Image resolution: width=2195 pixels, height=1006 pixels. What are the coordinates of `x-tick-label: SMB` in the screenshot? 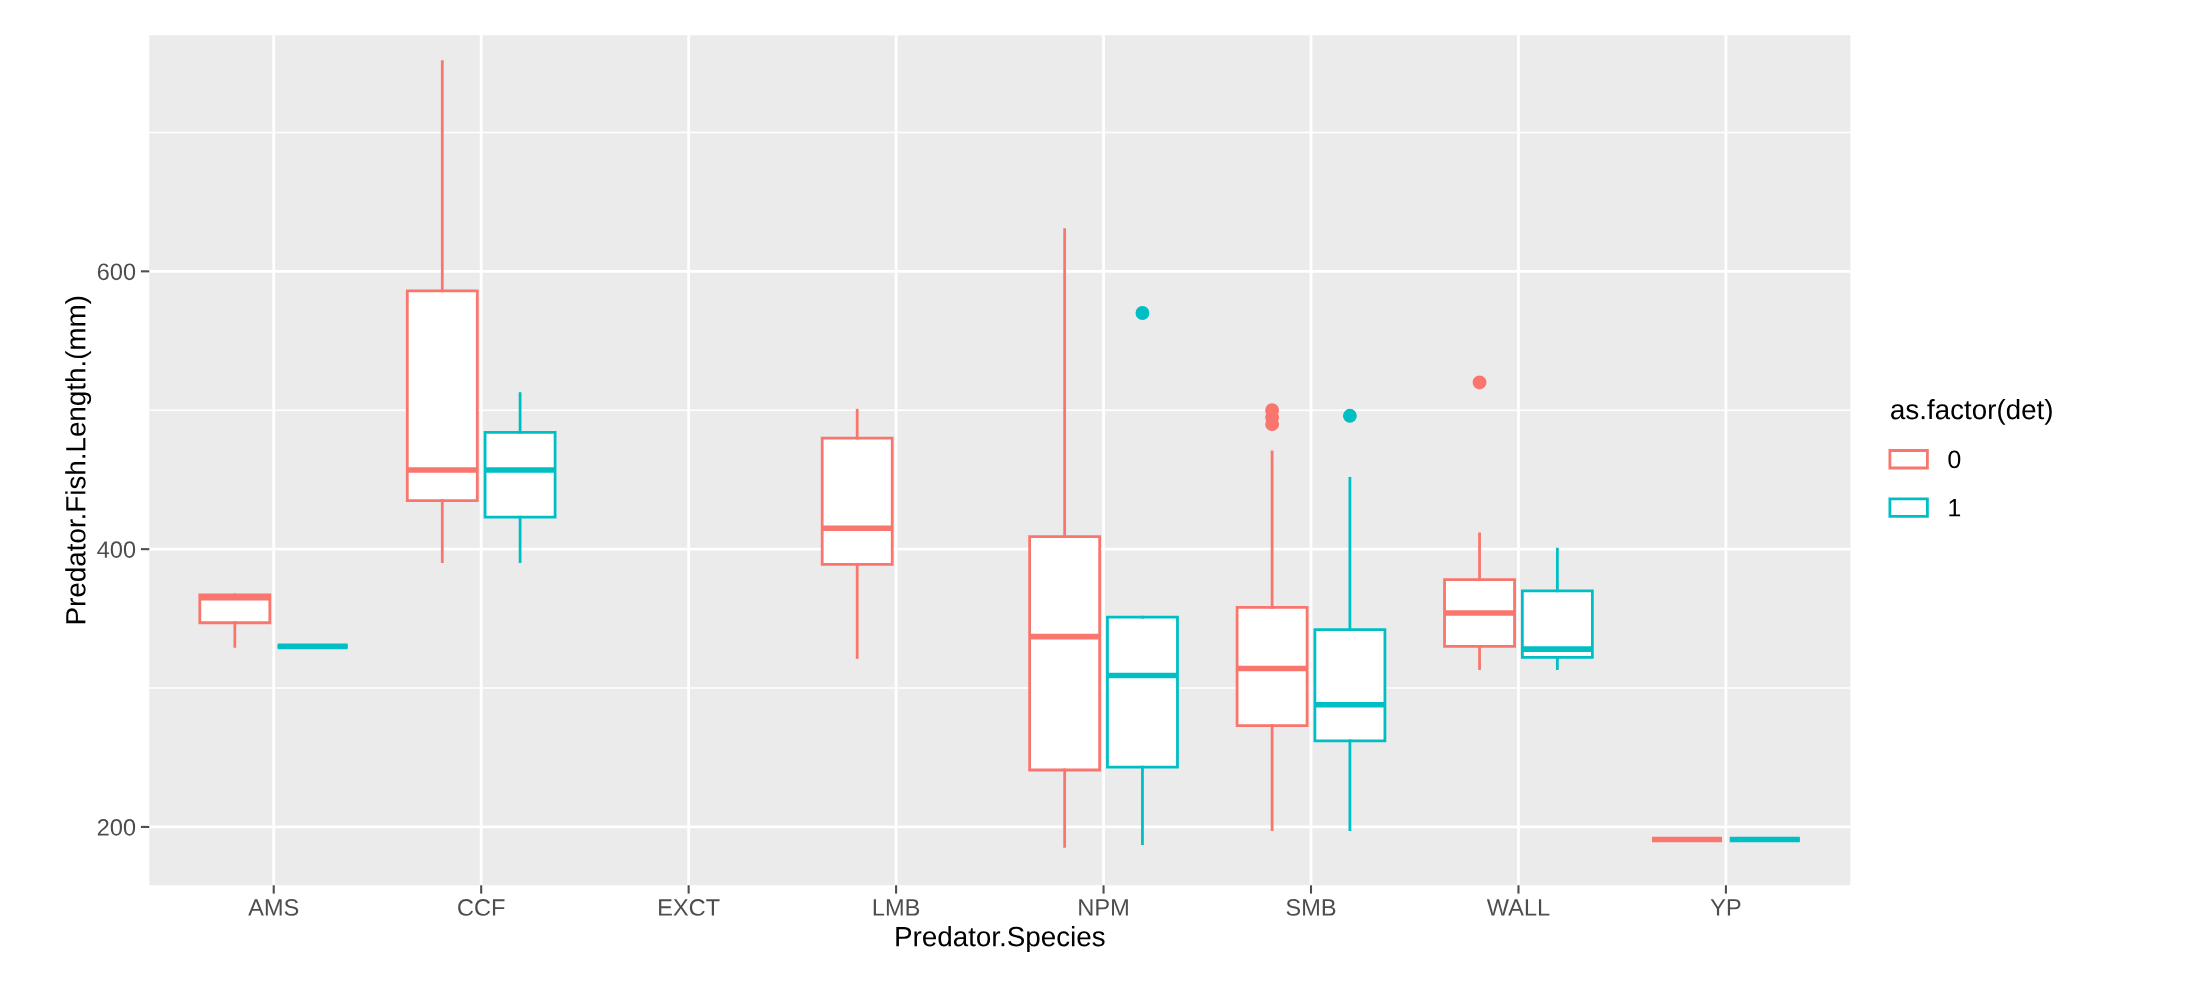 It's located at (1311, 907).